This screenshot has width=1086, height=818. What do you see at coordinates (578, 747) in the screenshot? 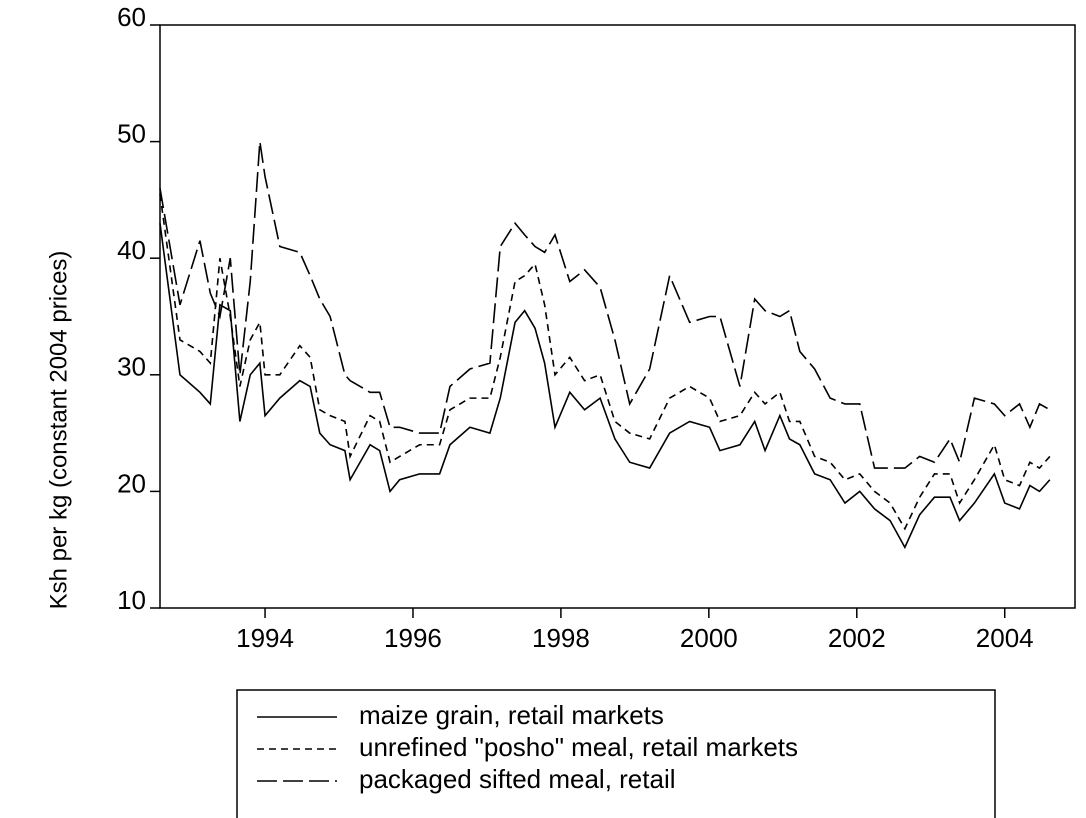
I see `legend-label: unrefined "posho" meal, retail markets` at bounding box center [578, 747].